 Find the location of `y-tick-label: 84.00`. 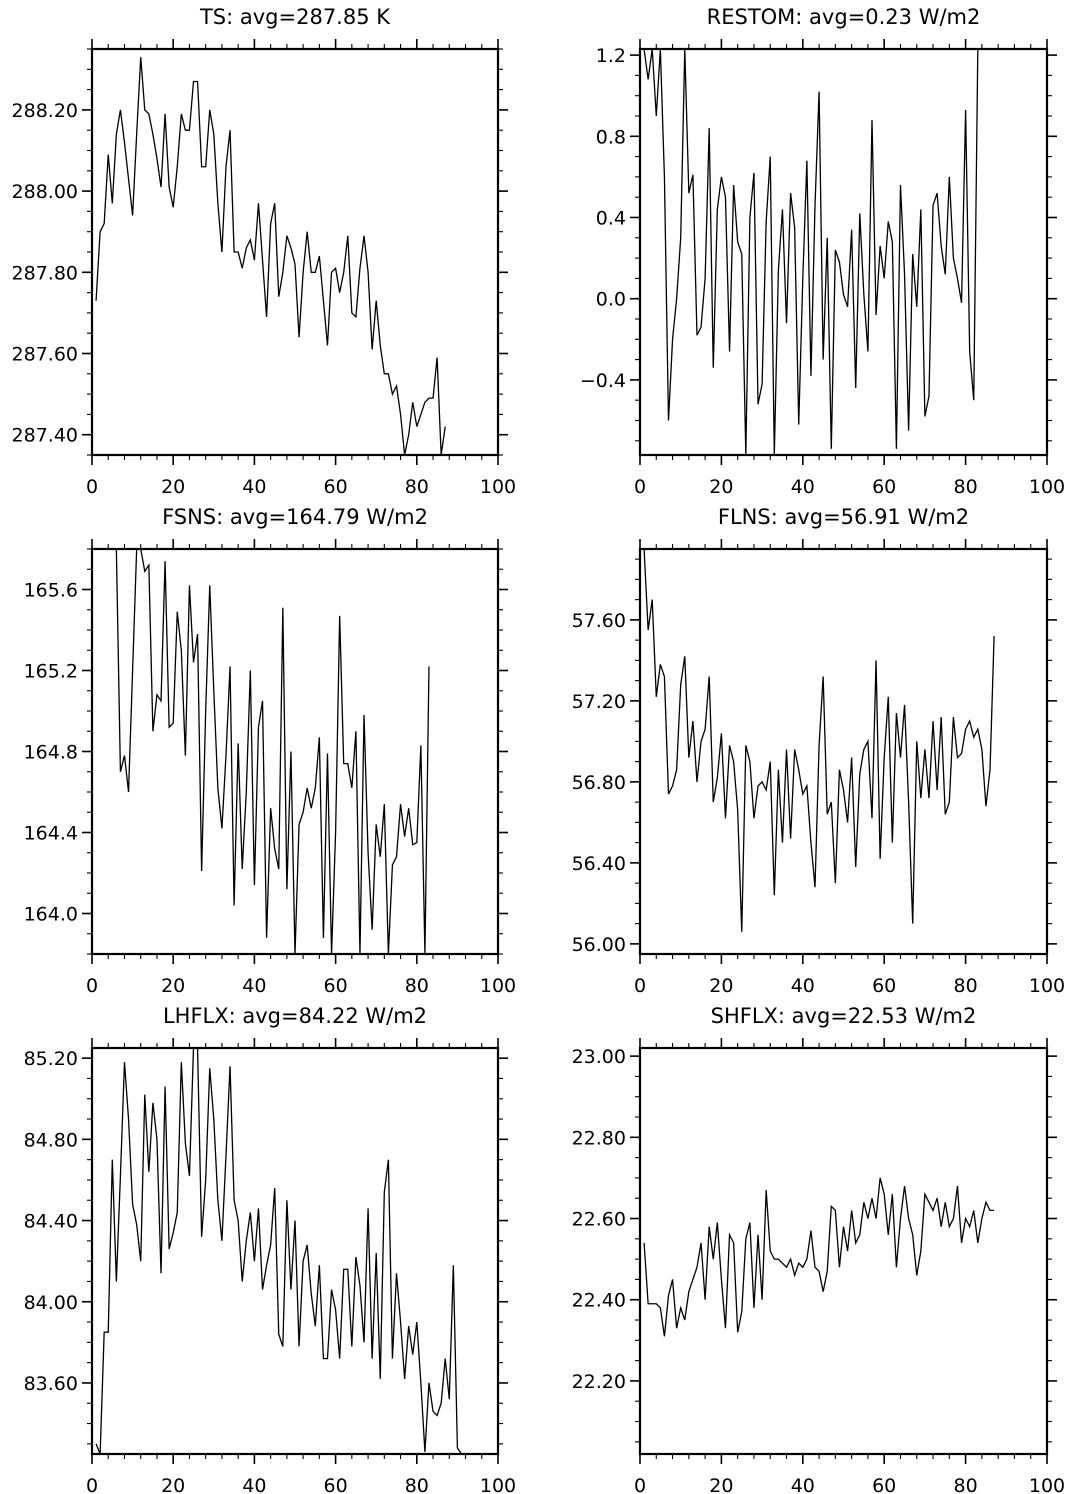

y-tick-label: 84.00 is located at coordinates (51, 1303).